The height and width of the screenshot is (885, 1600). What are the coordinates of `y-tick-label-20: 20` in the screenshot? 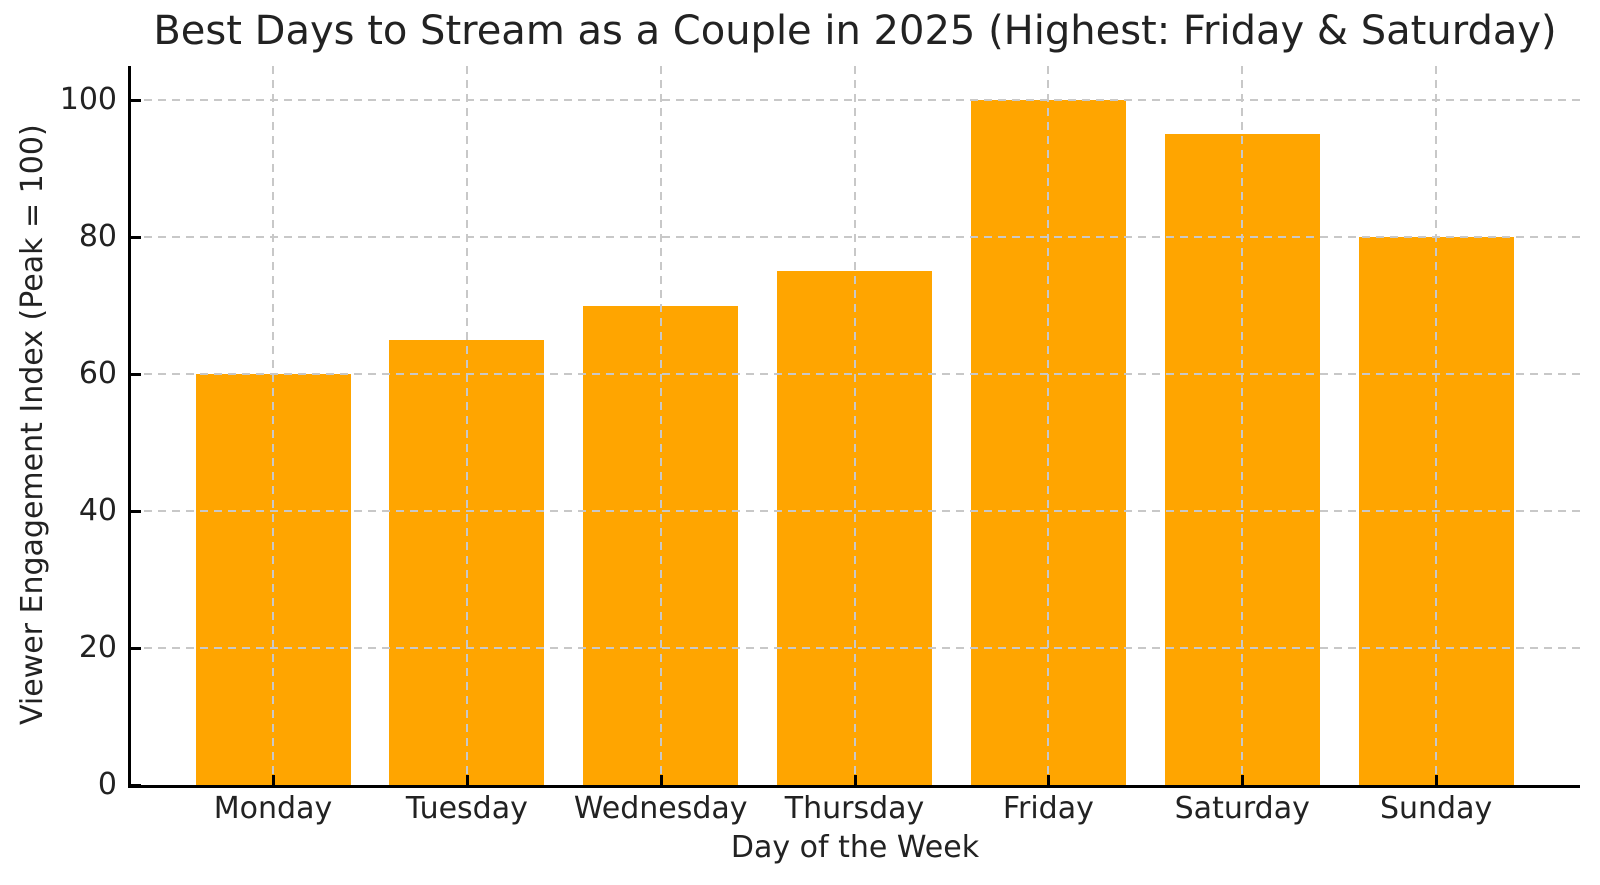 It's located at (97, 647).